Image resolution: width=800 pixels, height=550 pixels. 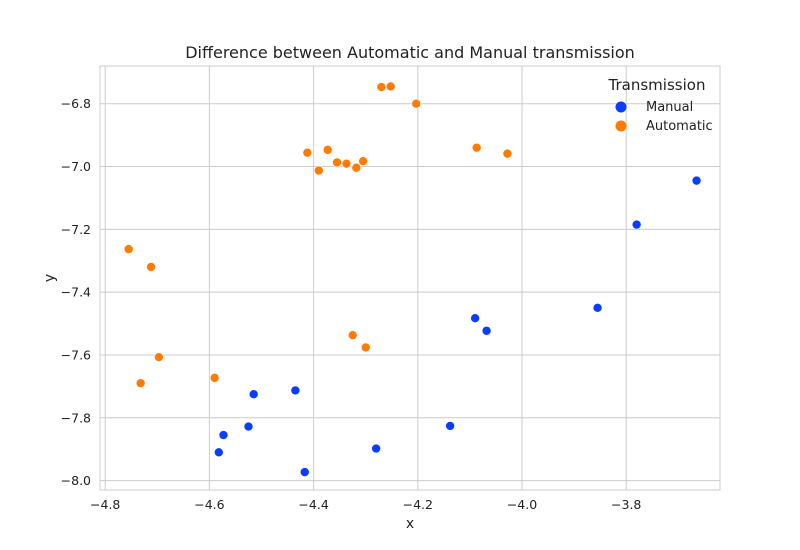 What do you see at coordinates (76, 103) in the screenshot?
I see `y-tick-label: −6.8` at bounding box center [76, 103].